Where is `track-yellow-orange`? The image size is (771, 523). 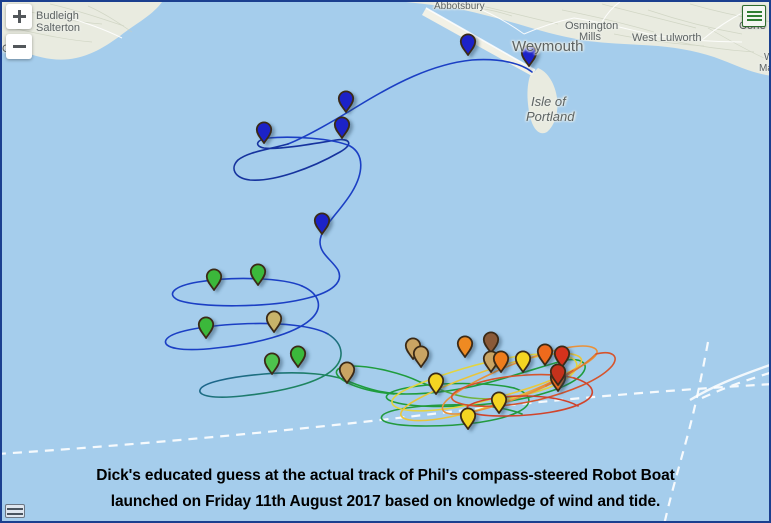 track-yellow-orange is located at coordinates (538, 386).